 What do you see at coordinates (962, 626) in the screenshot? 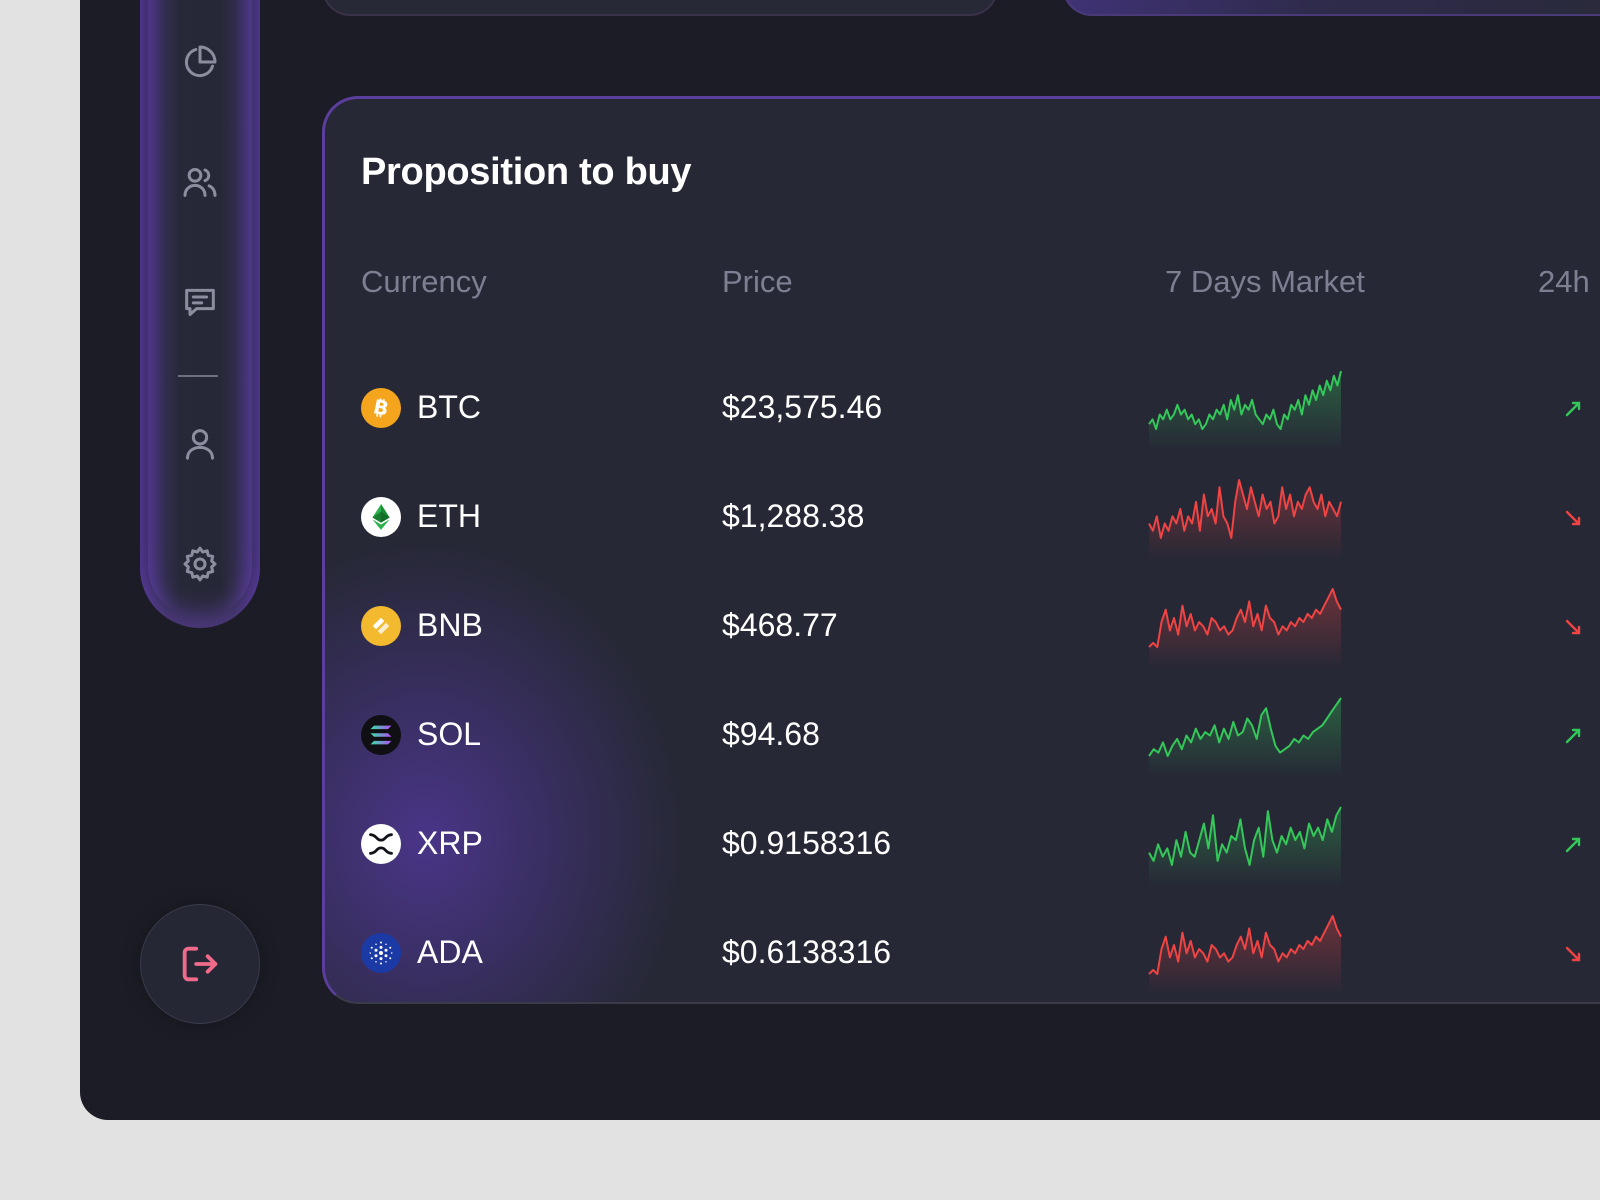
I see `table-row: BNB $468.77` at bounding box center [962, 626].